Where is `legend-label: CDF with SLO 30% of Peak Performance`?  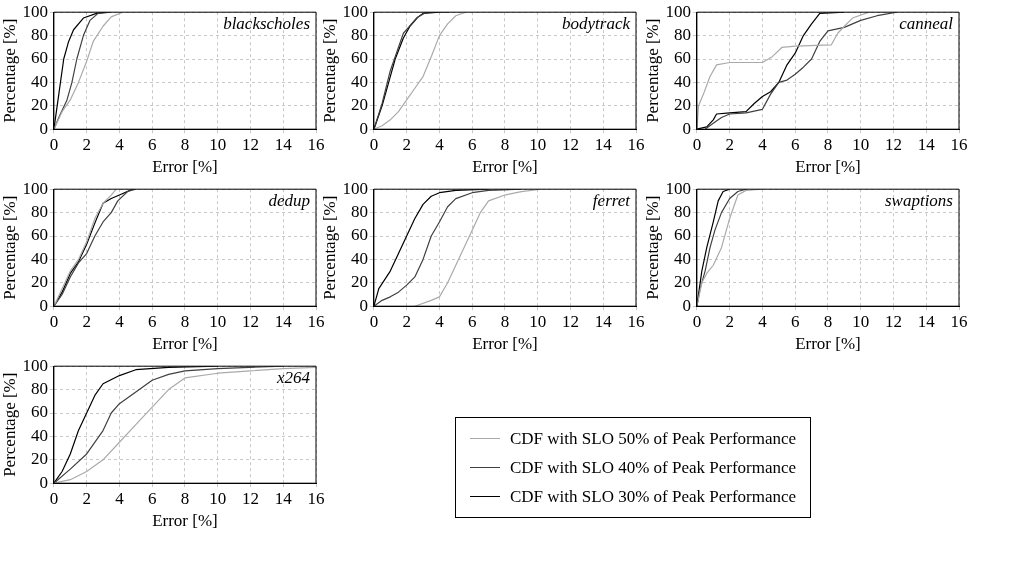
legend-label: CDF with SLO 30% of Peak Performance is located at coordinates (653, 496).